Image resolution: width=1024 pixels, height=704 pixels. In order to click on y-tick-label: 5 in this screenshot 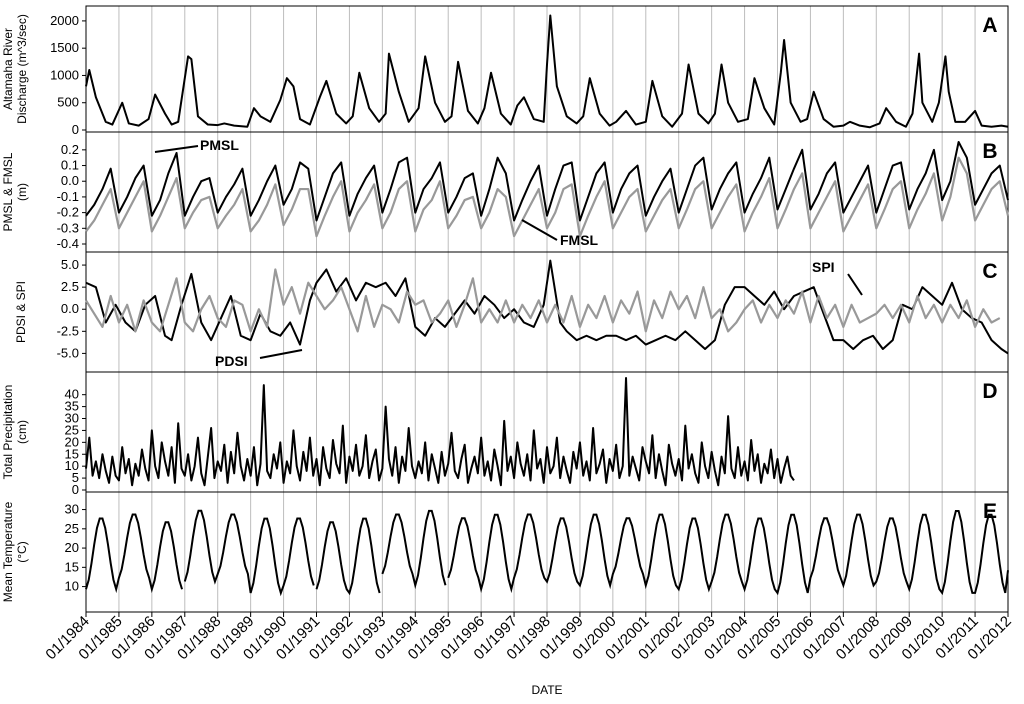, I will do `click(75, 477)`.